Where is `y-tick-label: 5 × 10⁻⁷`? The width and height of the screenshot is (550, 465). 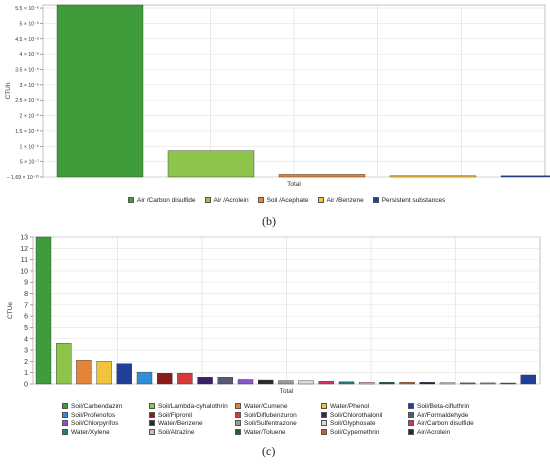 y-tick-label: 5 × 10⁻⁷ is located at coordinates (29, 163).